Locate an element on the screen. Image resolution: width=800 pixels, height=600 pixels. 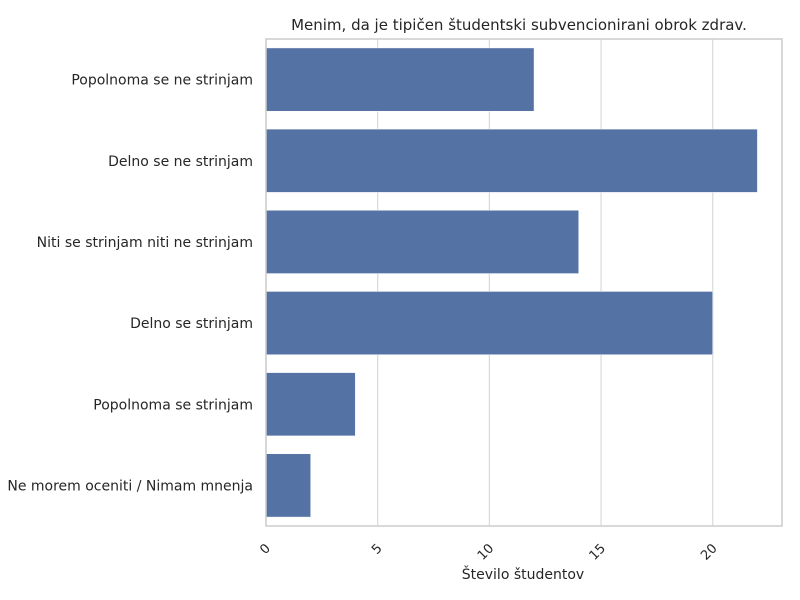
x-axis-label: Število študentov is located at coordinates (523, 574).